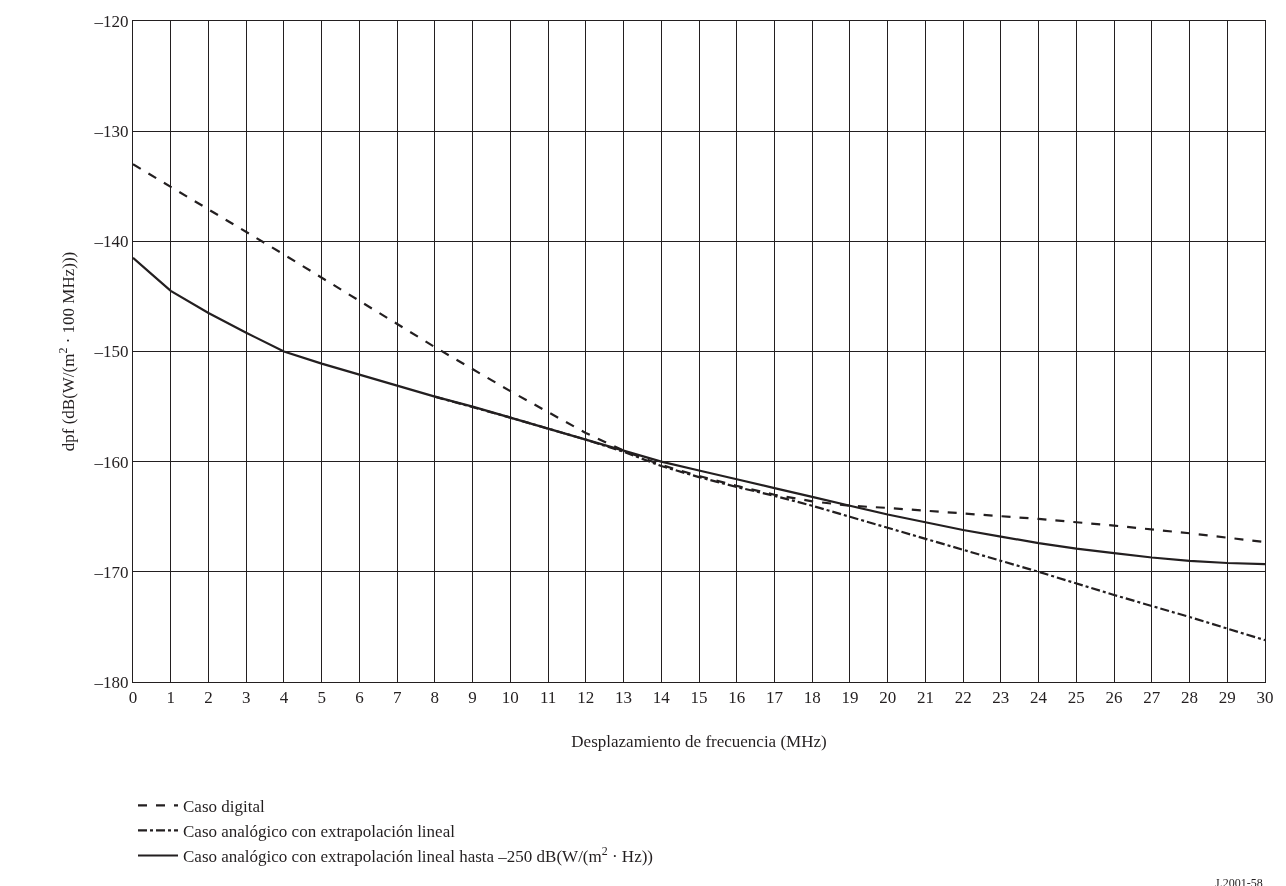 This screenshot has width=1286, height=886. What do you see at coordinates (1152, 698) in the screenshot?
I see `x-tick-label: 27` at bounding box center [1152, 698].